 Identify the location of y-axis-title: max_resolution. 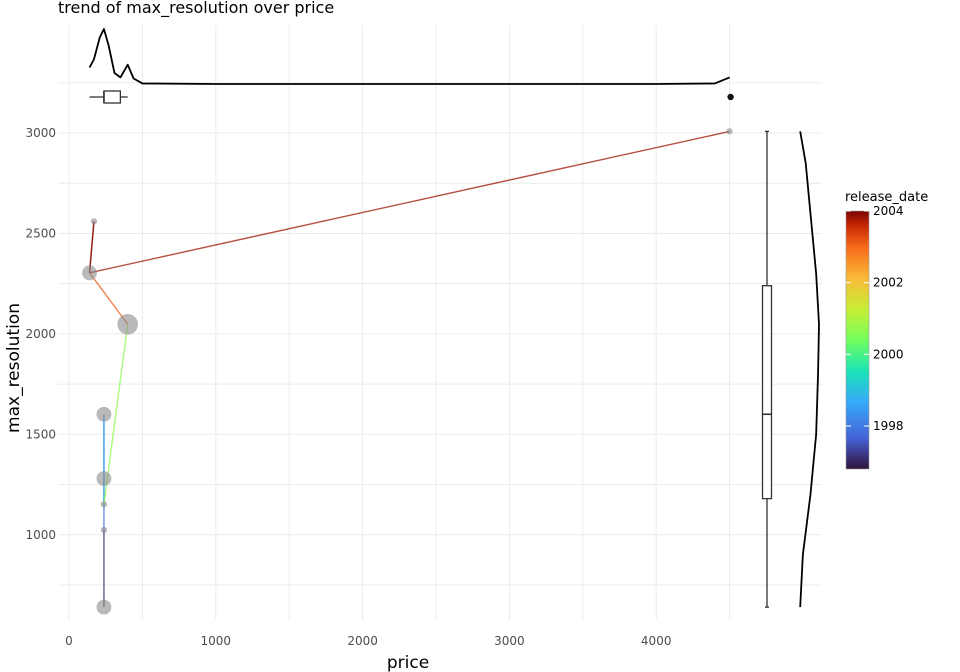
(14, 368).